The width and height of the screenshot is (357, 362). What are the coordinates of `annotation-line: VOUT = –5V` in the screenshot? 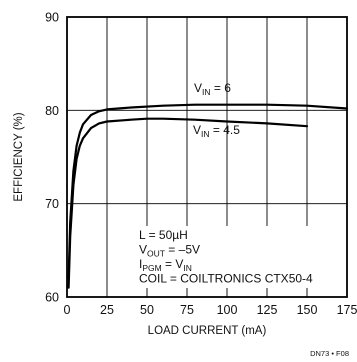 It's located at (169, 251).